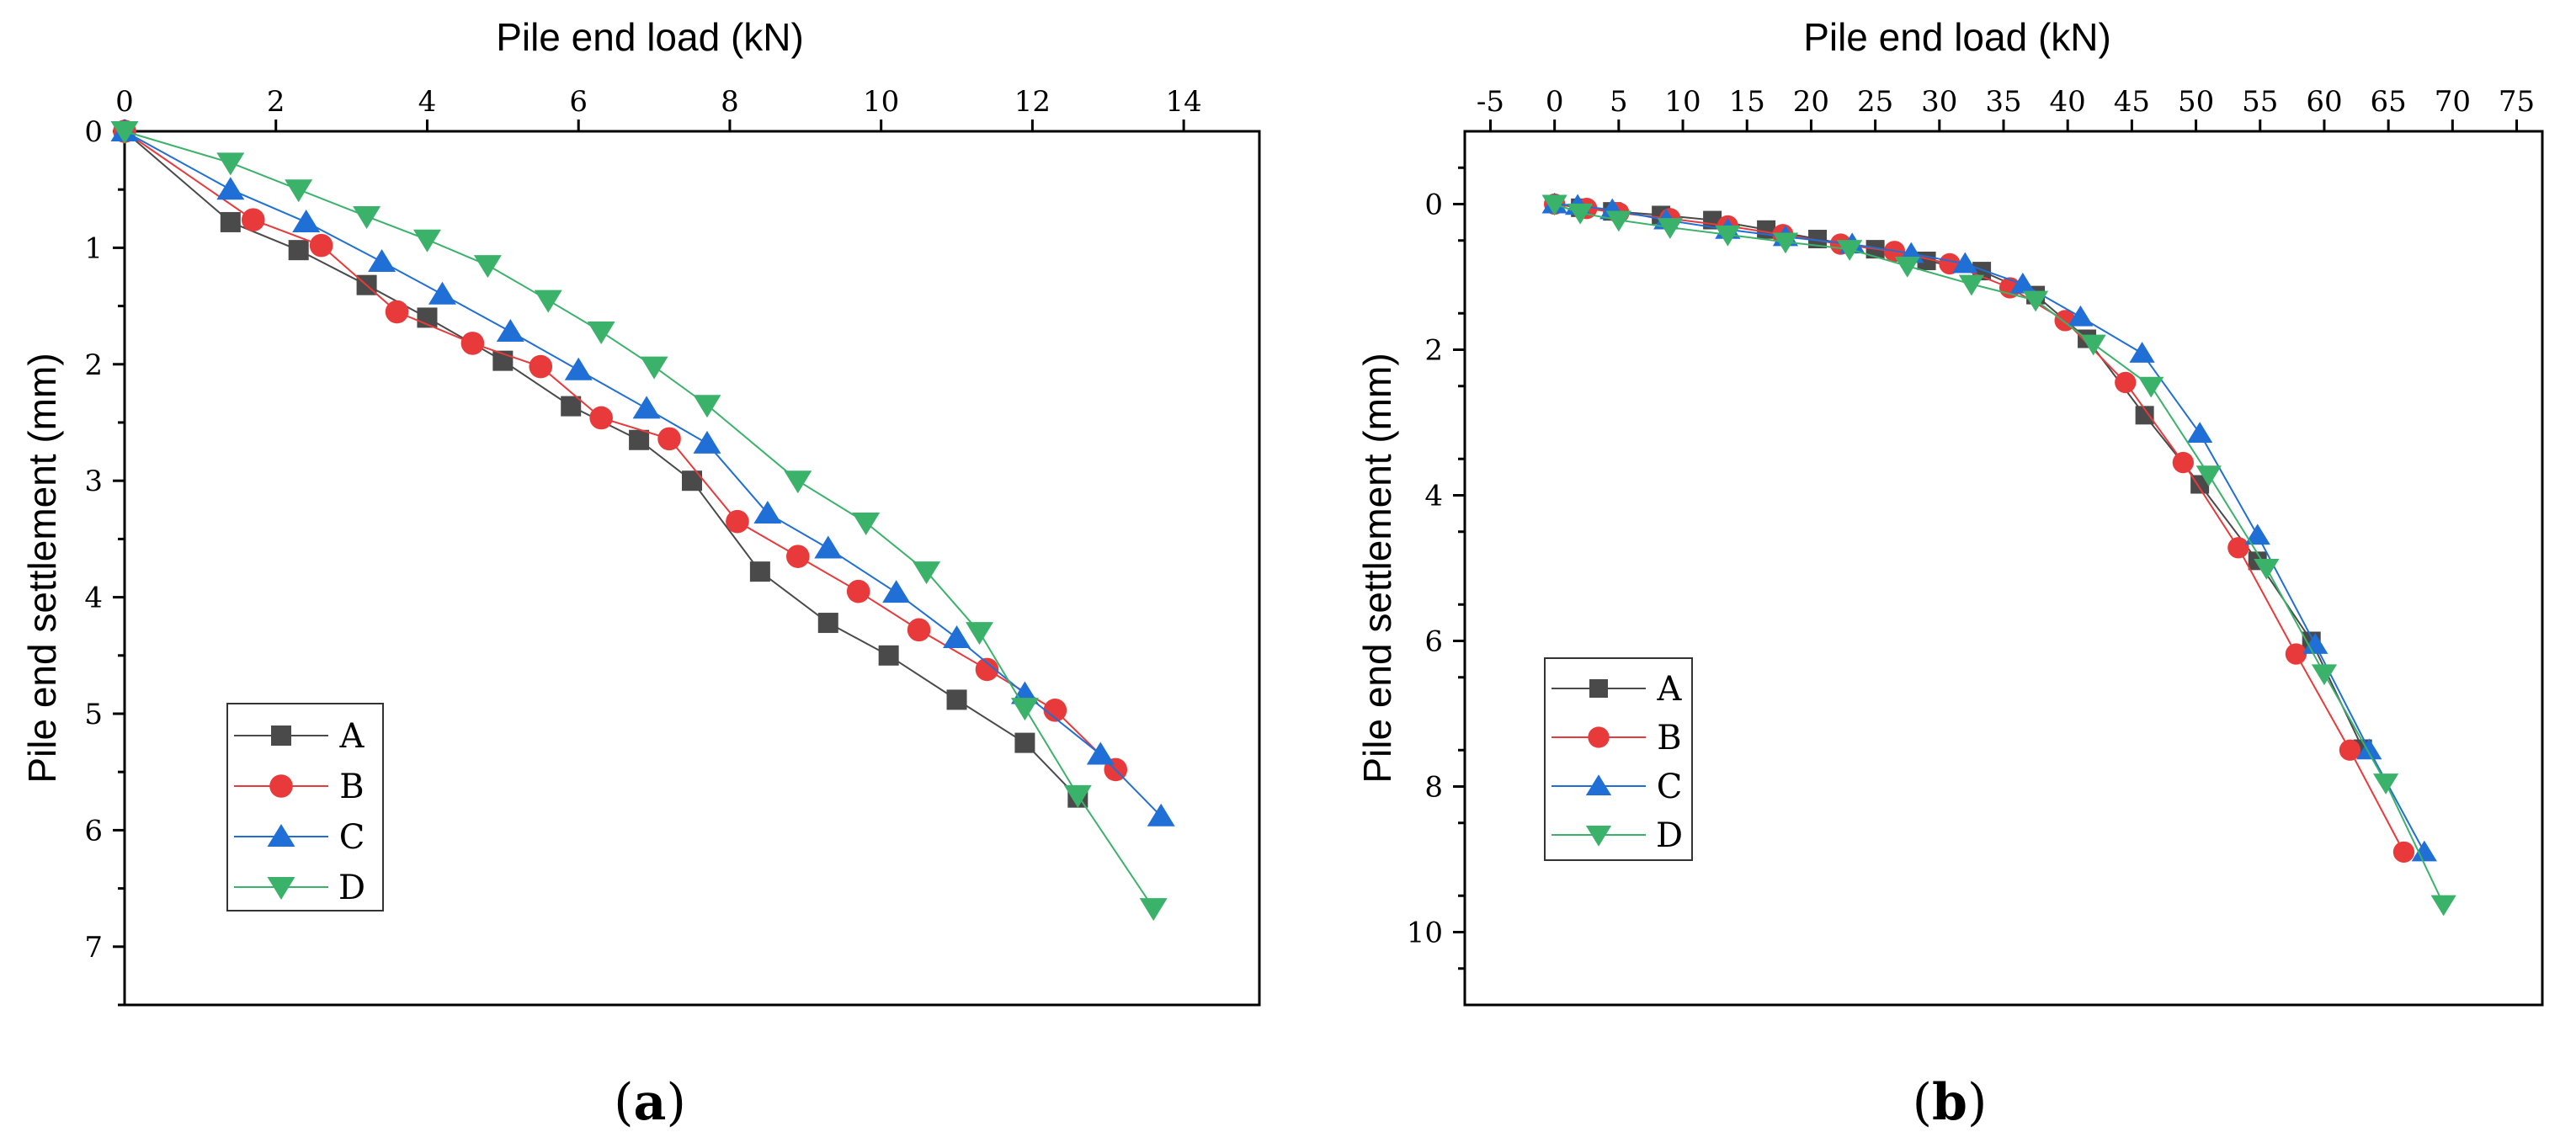  Describe the element at coordinates (1618, 759) in the screenshot. I see `legend-frame-b` at that location.